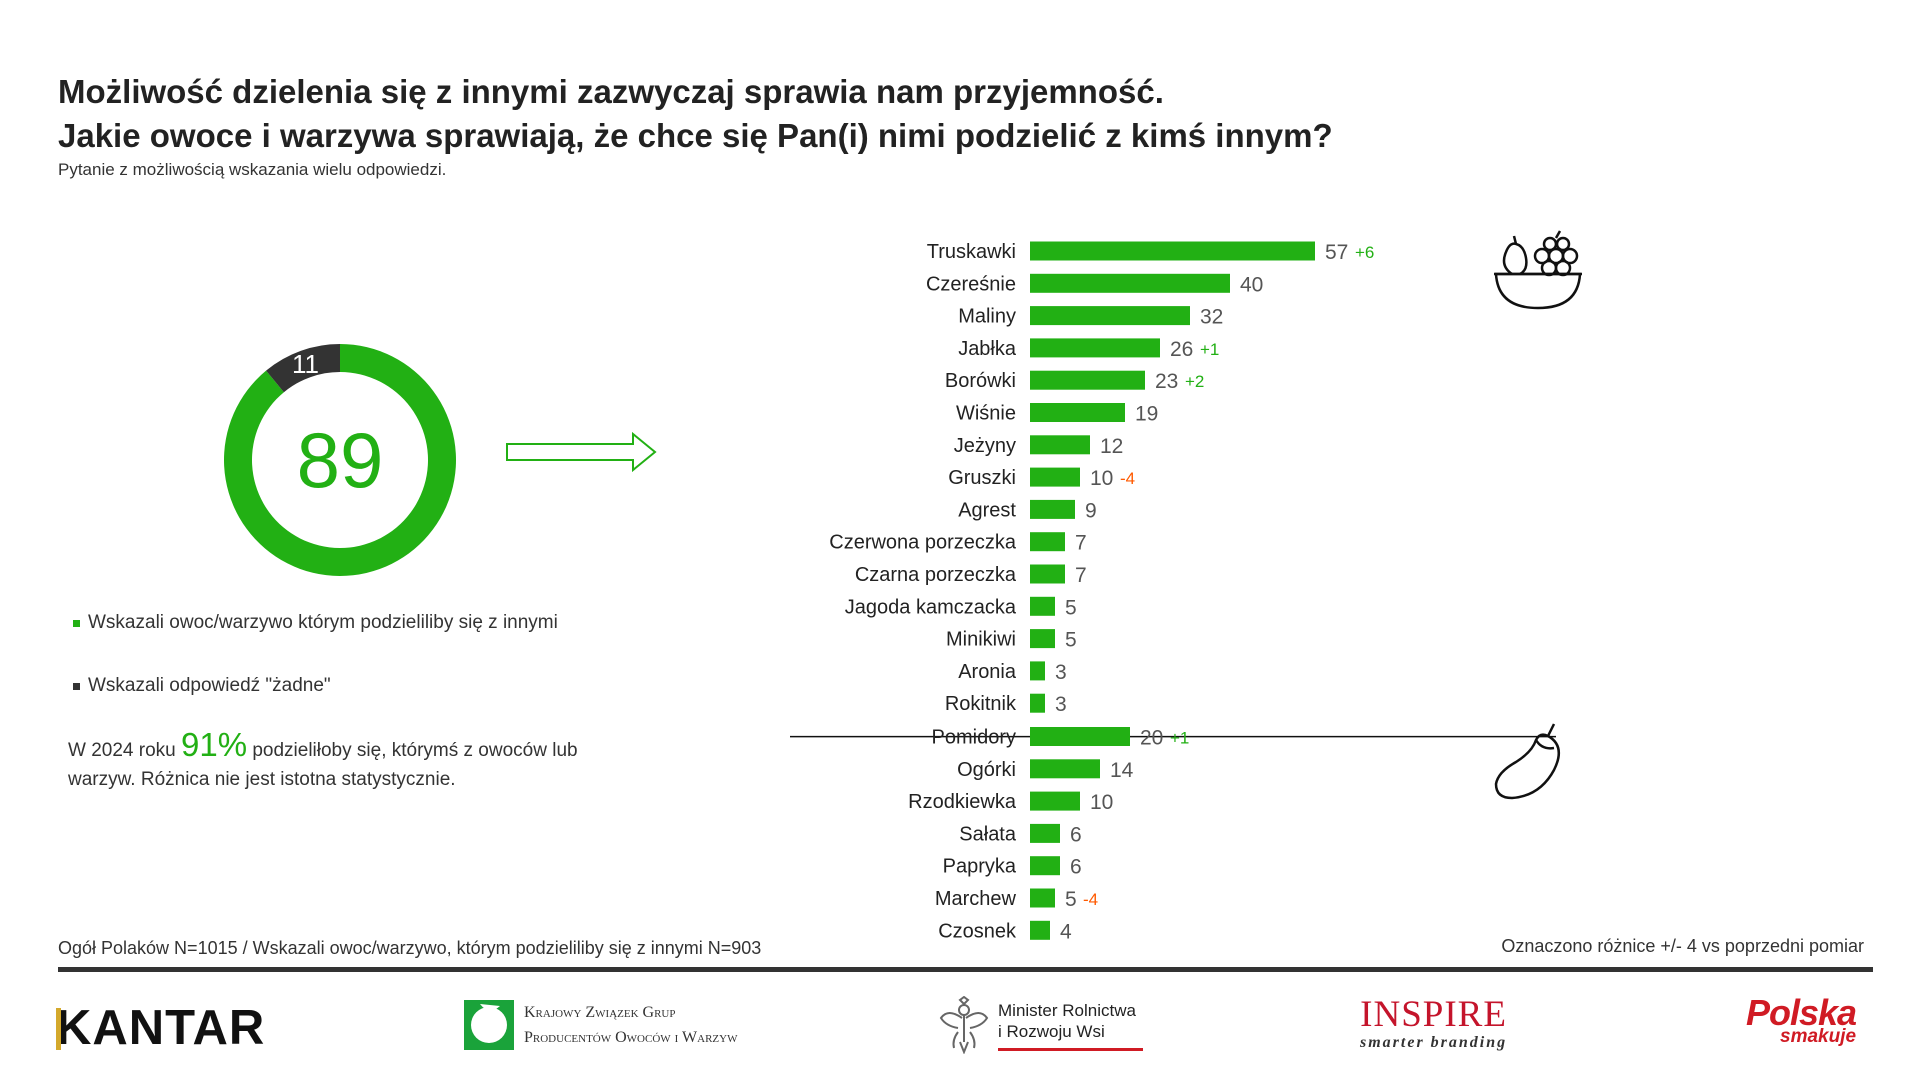 Image resolution: width=1920 pixels, height=1080 pixels. I want to click on inspire-logo: INSPIRE smarter branding, so click(1433, 1024).